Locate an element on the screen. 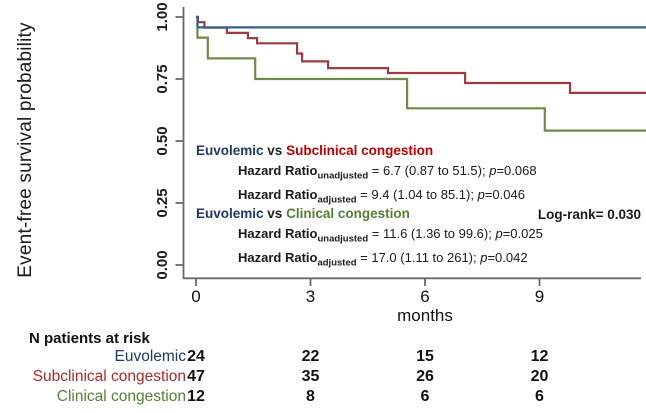  x-tick-label: 3 is located at coordinates (310, 296).